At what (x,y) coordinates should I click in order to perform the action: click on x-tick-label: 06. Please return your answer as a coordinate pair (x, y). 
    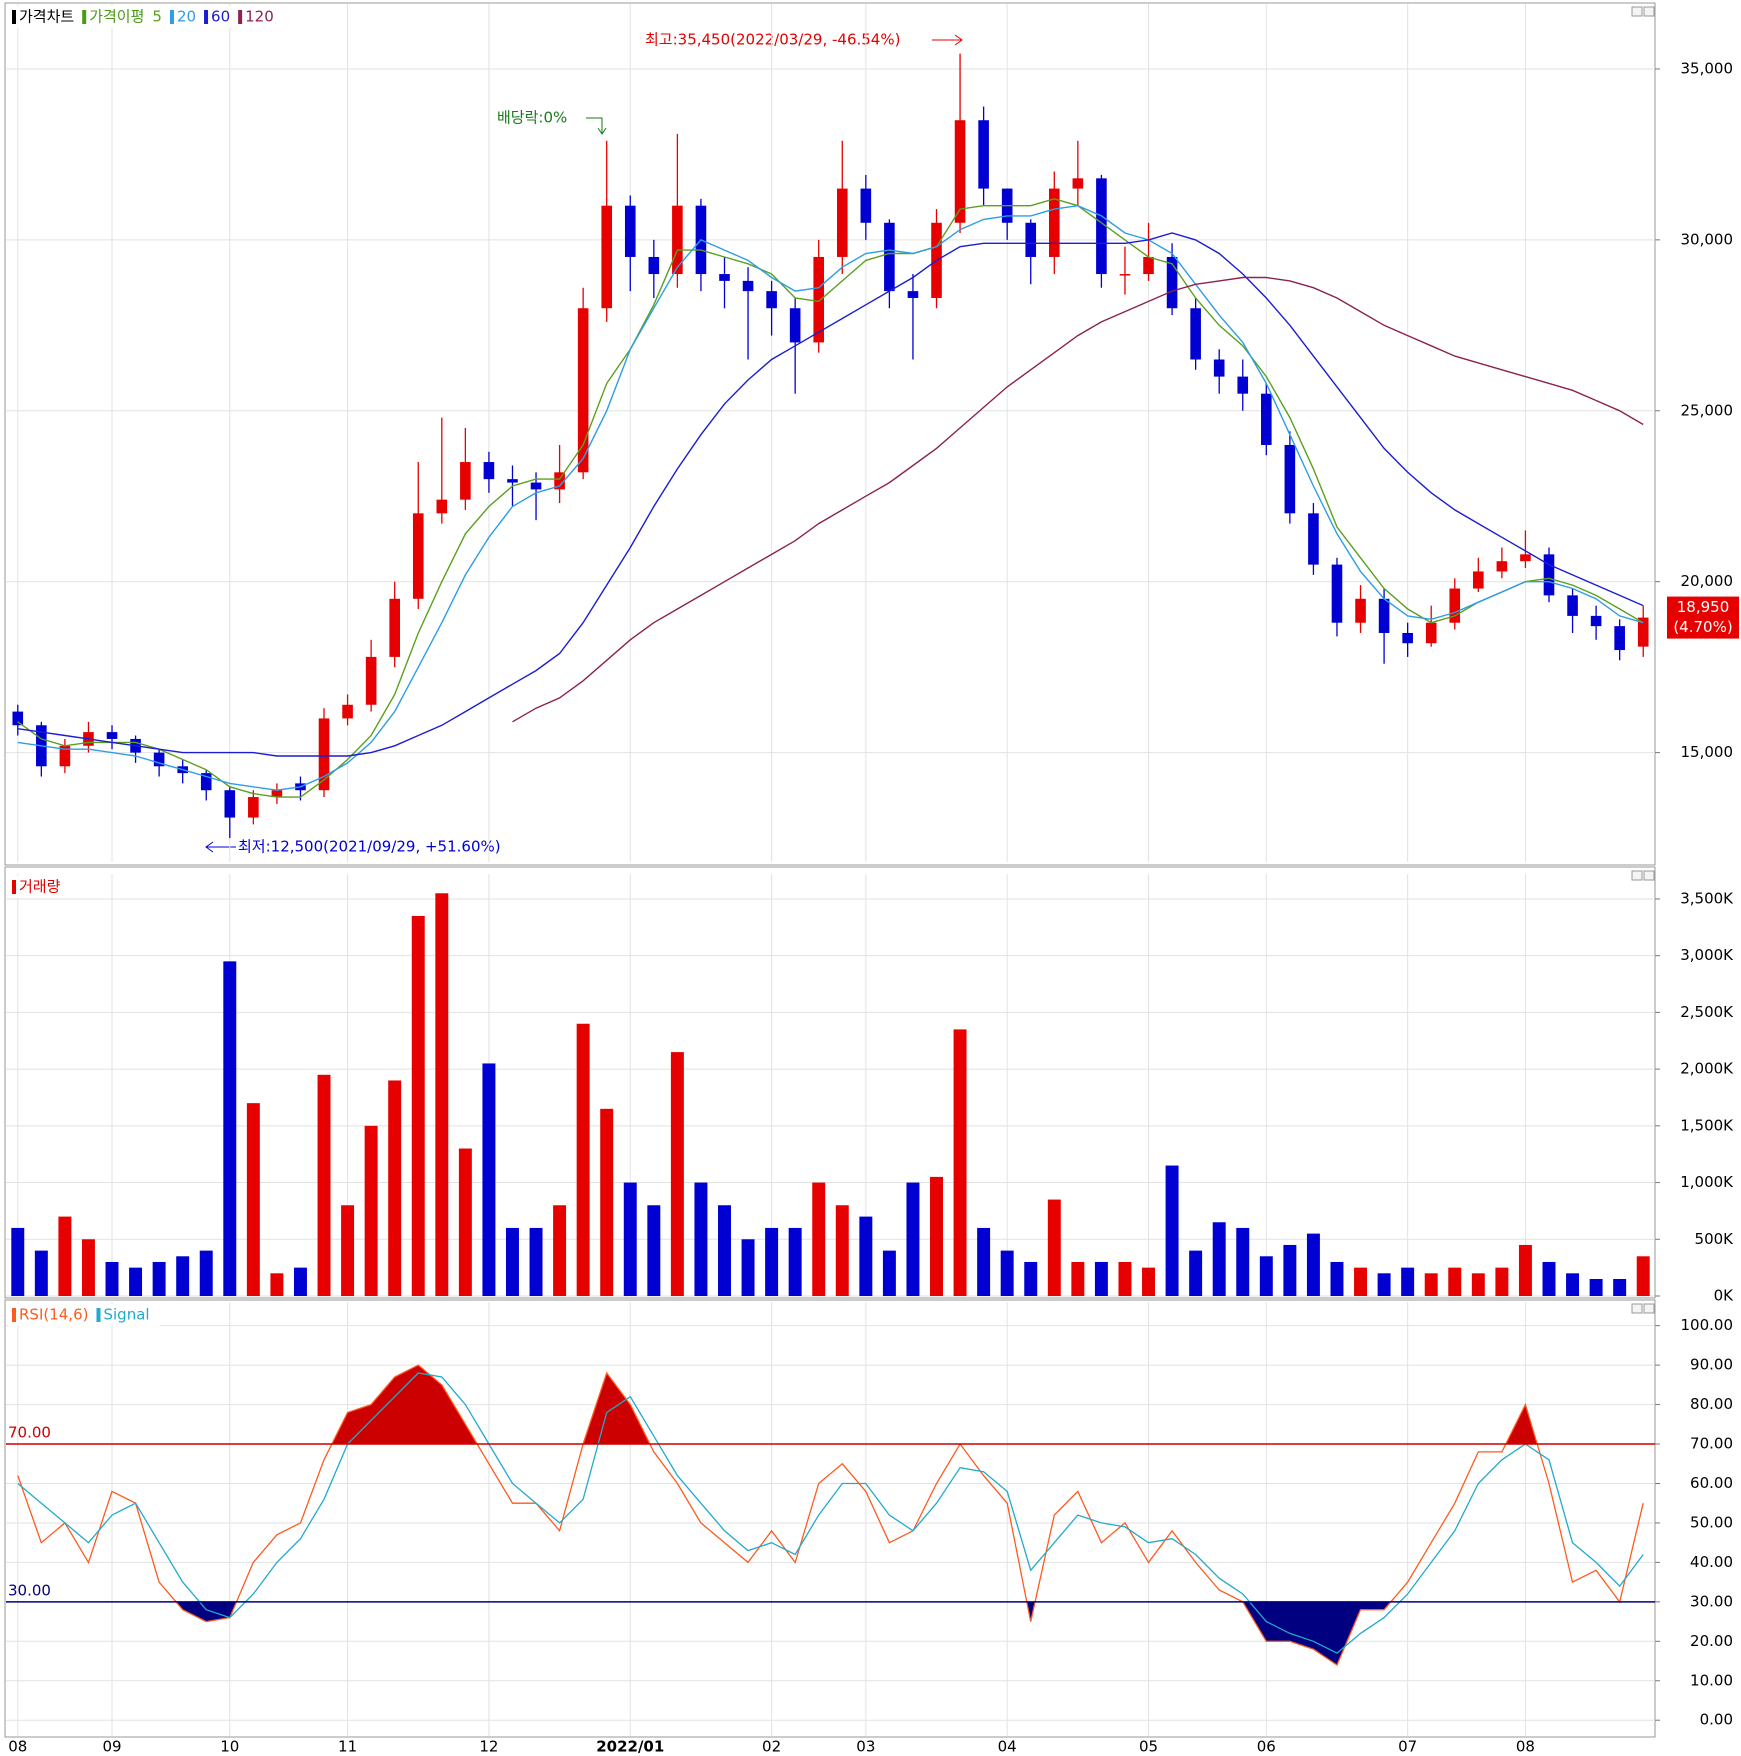
    Looking at the image, I should click on (1266, 1747).